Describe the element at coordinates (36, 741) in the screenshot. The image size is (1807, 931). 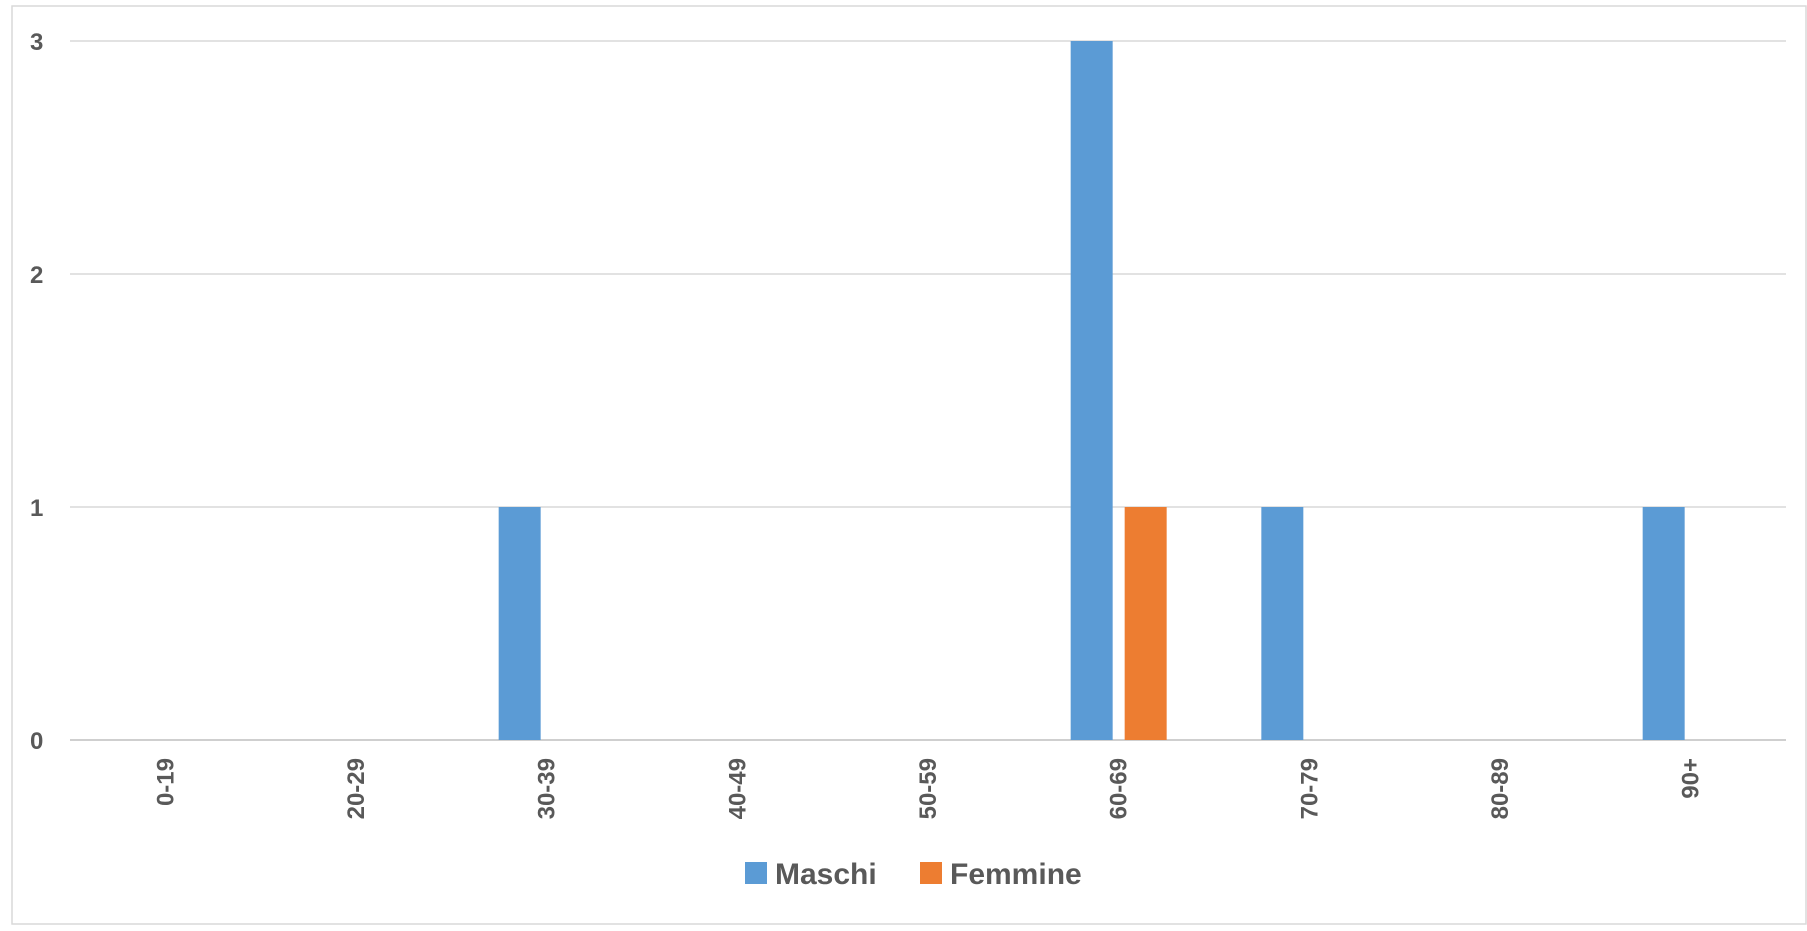
I see `y-tick-label: 0` at that location.